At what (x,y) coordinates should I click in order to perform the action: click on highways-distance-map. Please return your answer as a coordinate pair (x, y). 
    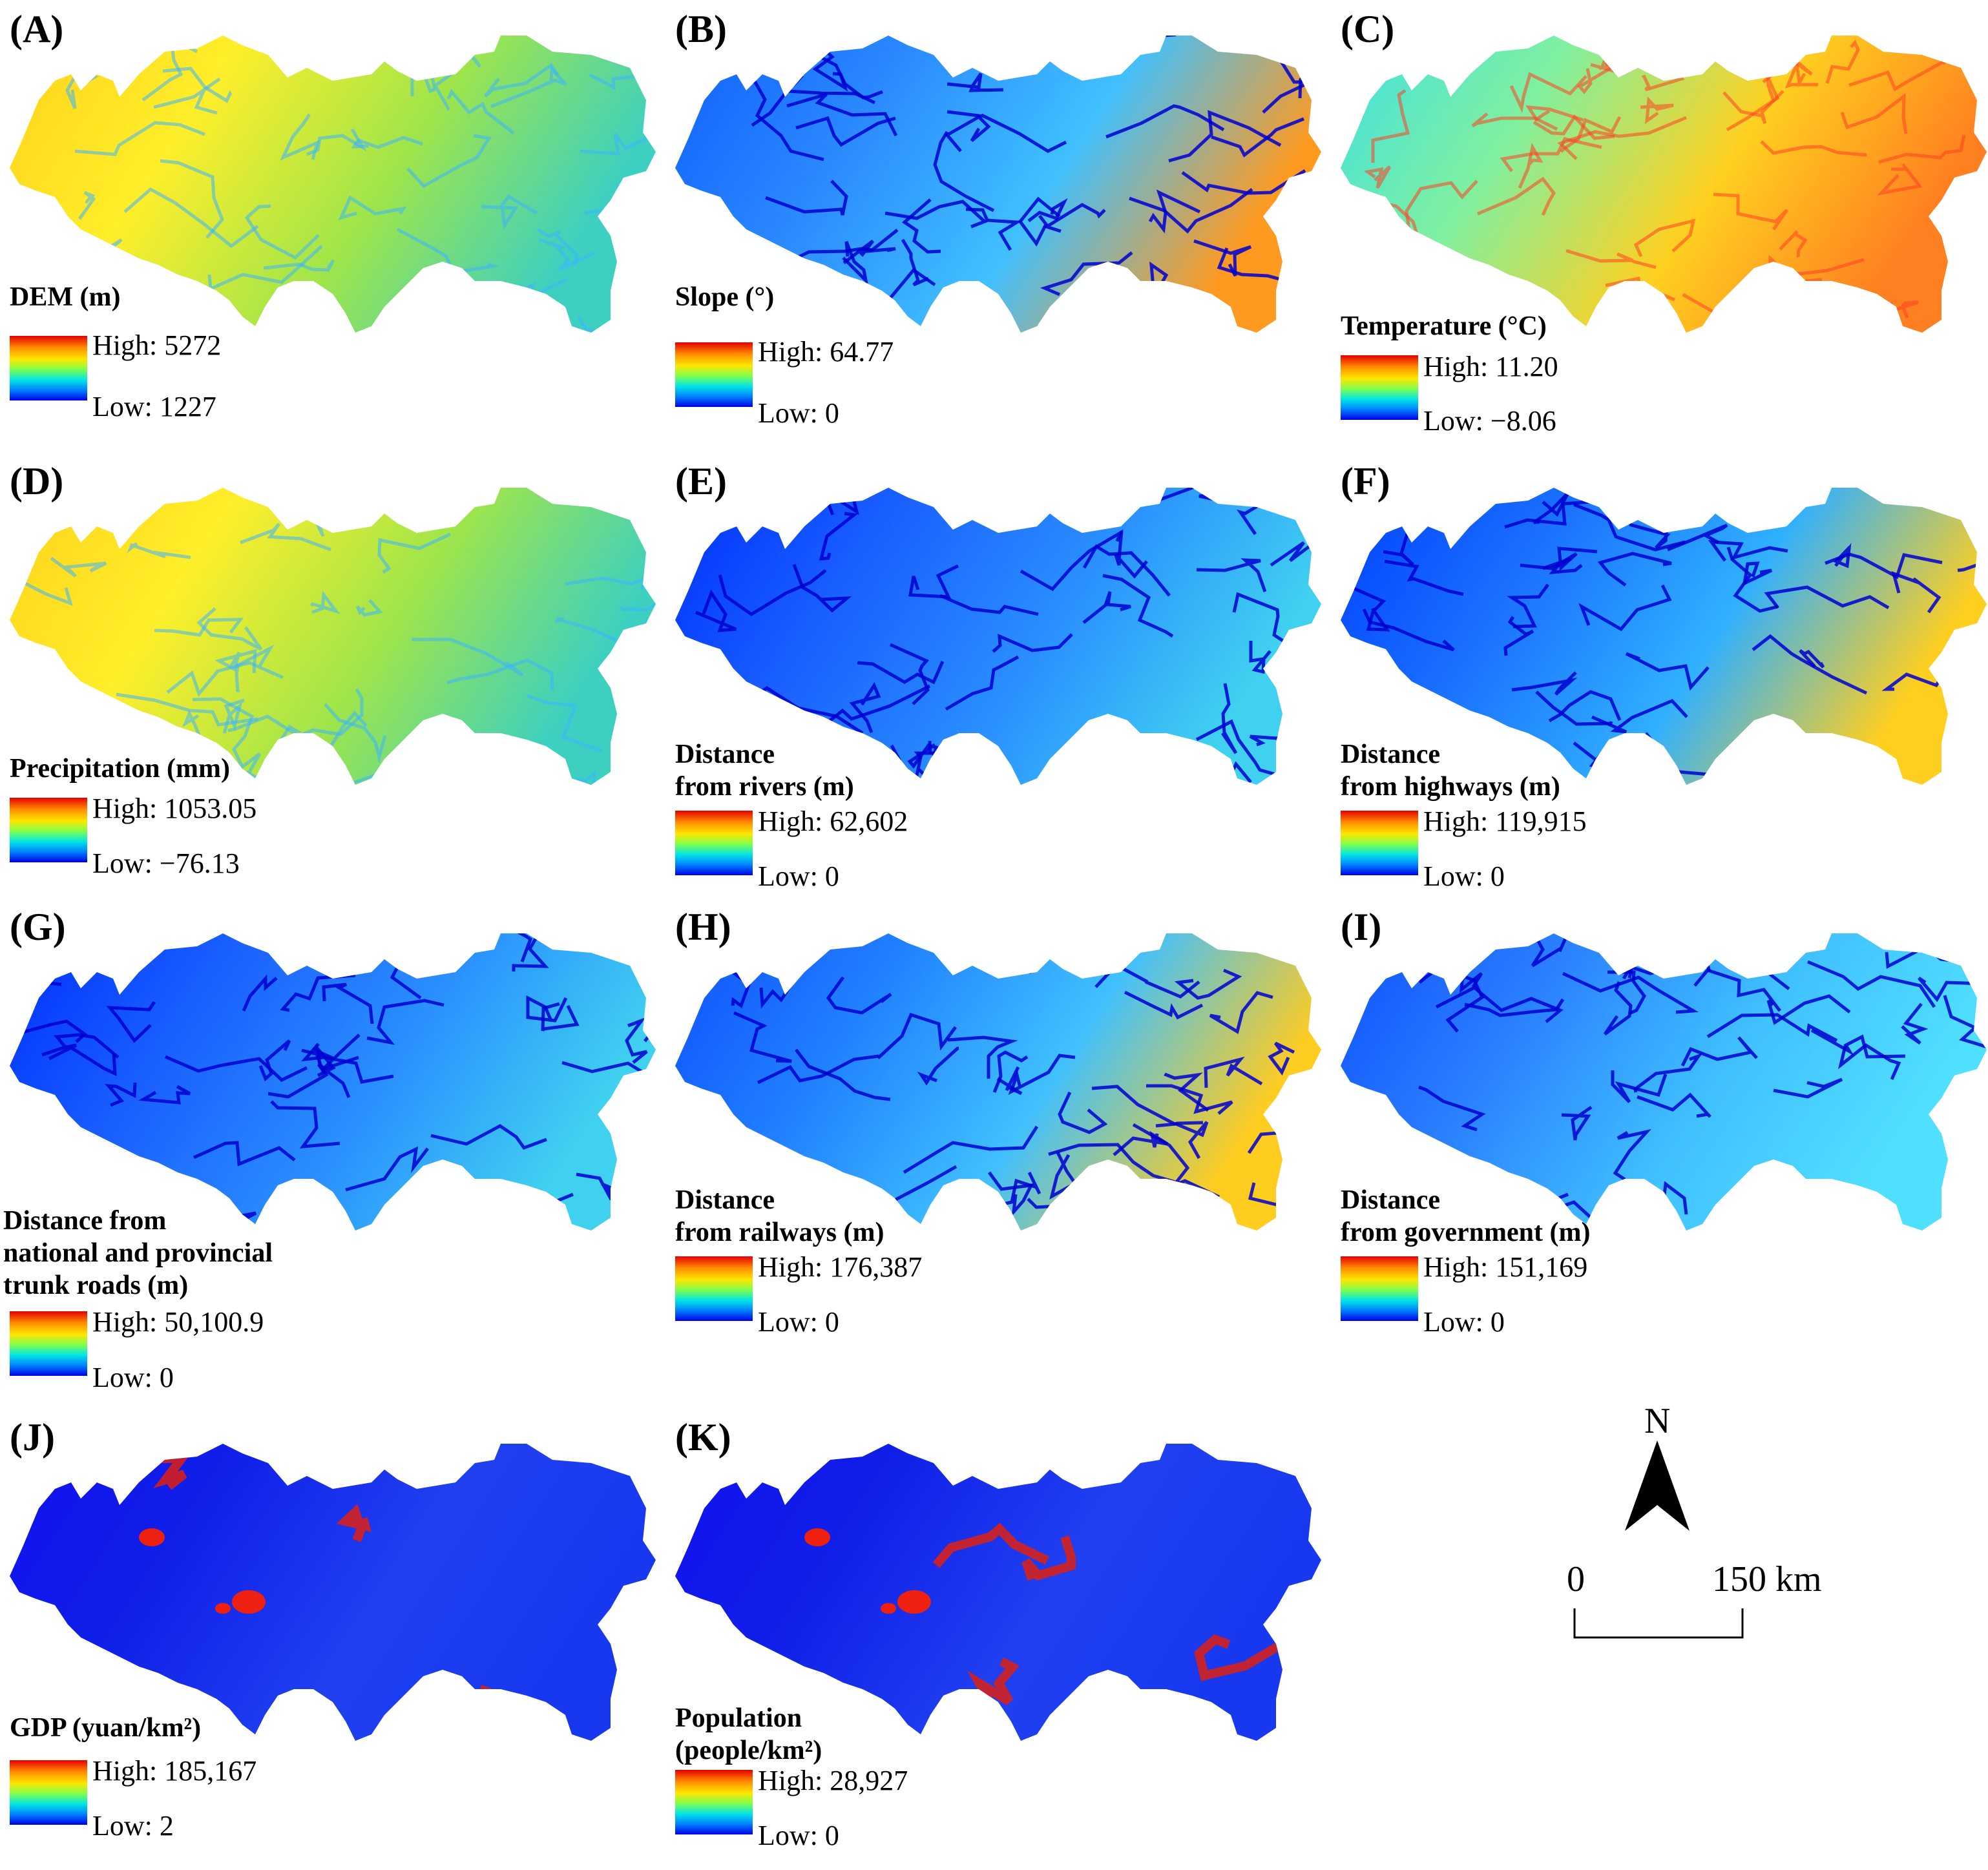
    Looking at the image, I should click on (1664, 636).